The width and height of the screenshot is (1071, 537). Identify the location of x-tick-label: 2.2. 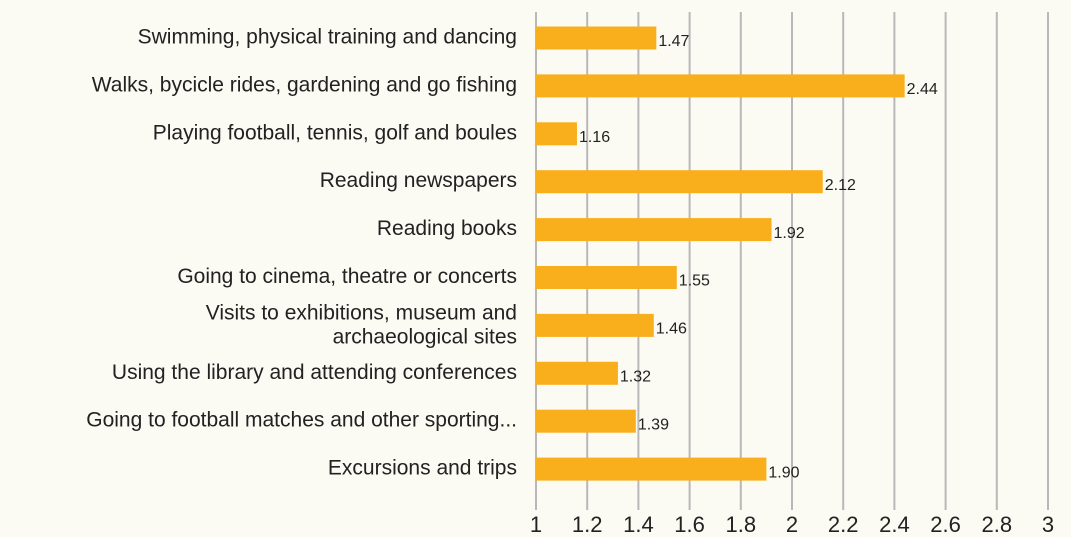
(843, 524).